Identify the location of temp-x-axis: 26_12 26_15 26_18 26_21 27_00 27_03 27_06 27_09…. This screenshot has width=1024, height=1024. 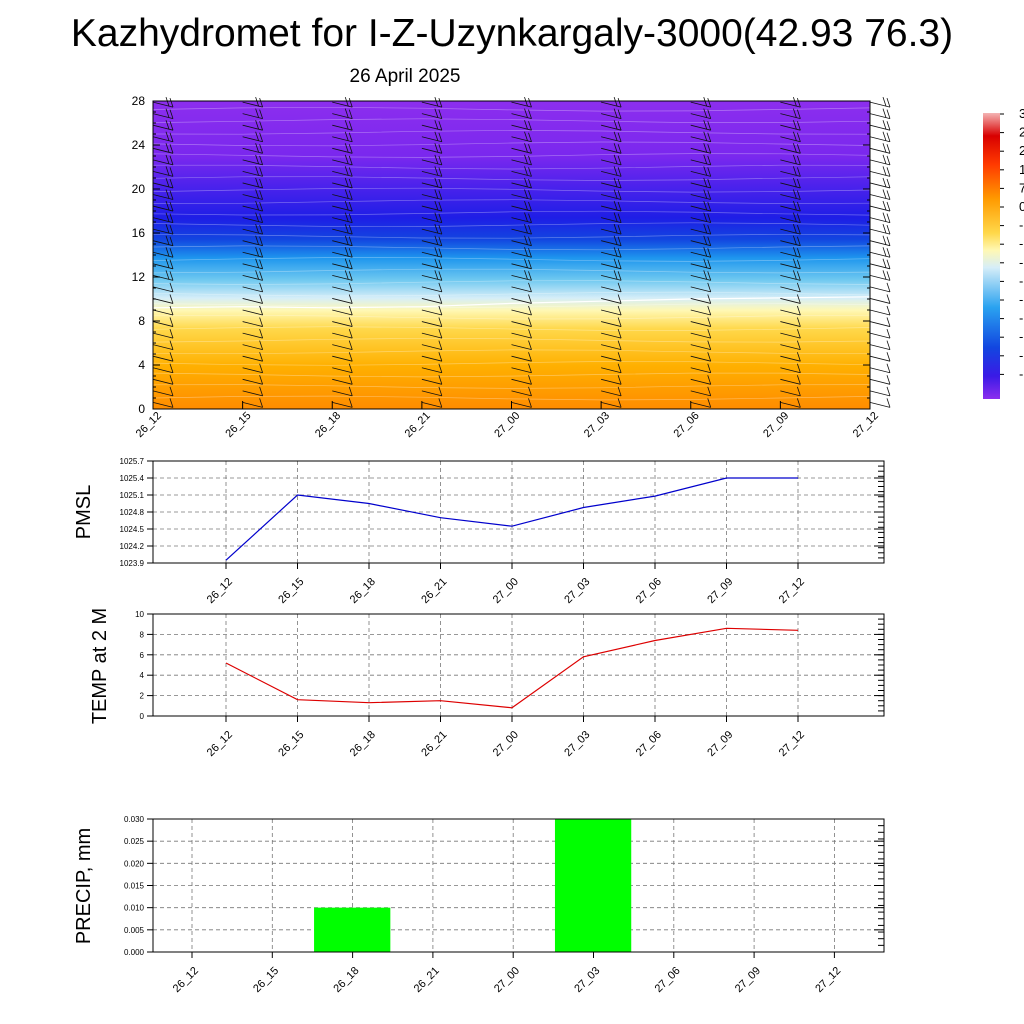
(506, 737).